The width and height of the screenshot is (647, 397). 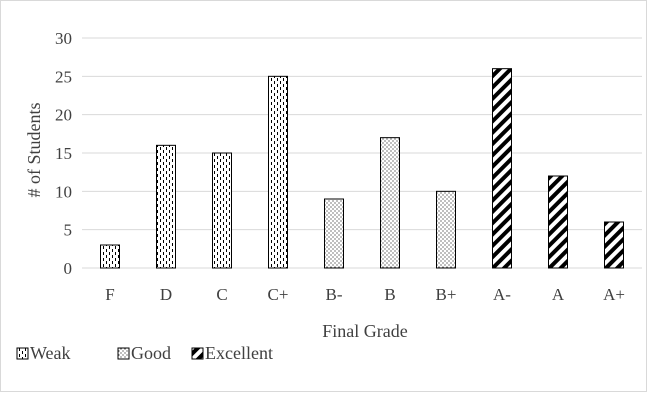 What do you see at coordinates (239, 353) in the screenshot?
I see `legend-label: Excellent` at bounding box center [239, 353].